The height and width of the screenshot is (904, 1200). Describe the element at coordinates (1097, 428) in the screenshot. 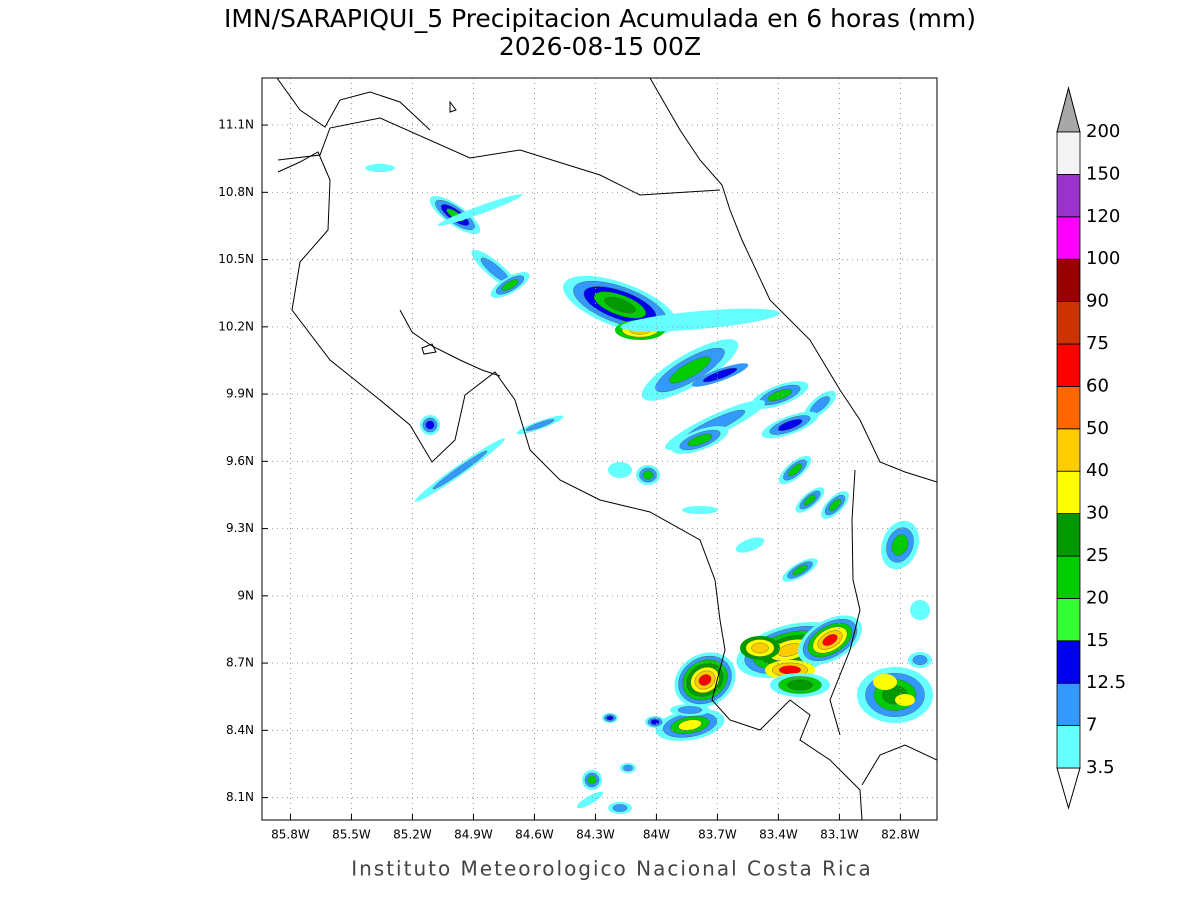

I see `colorbar-label: 50` at that location.